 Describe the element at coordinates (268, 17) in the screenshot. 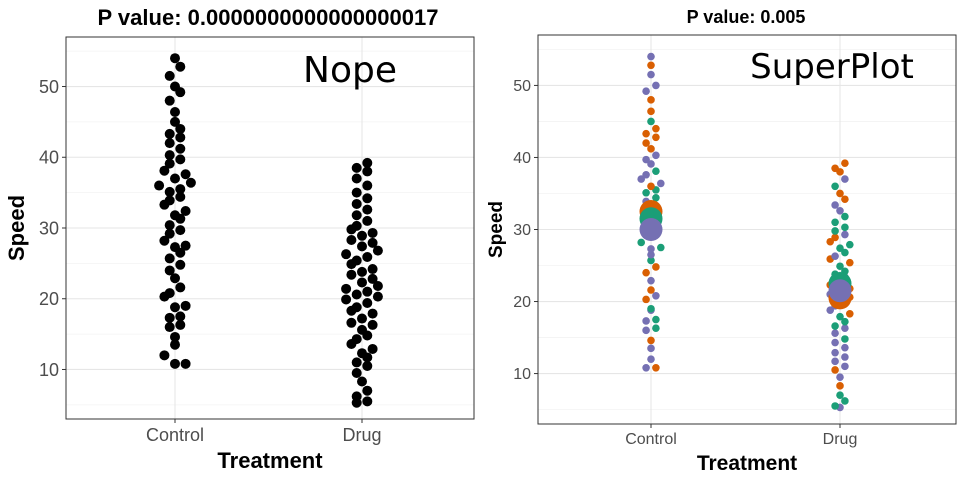

I see `chart-title: P value: 0.0000000000000000017` at that location.